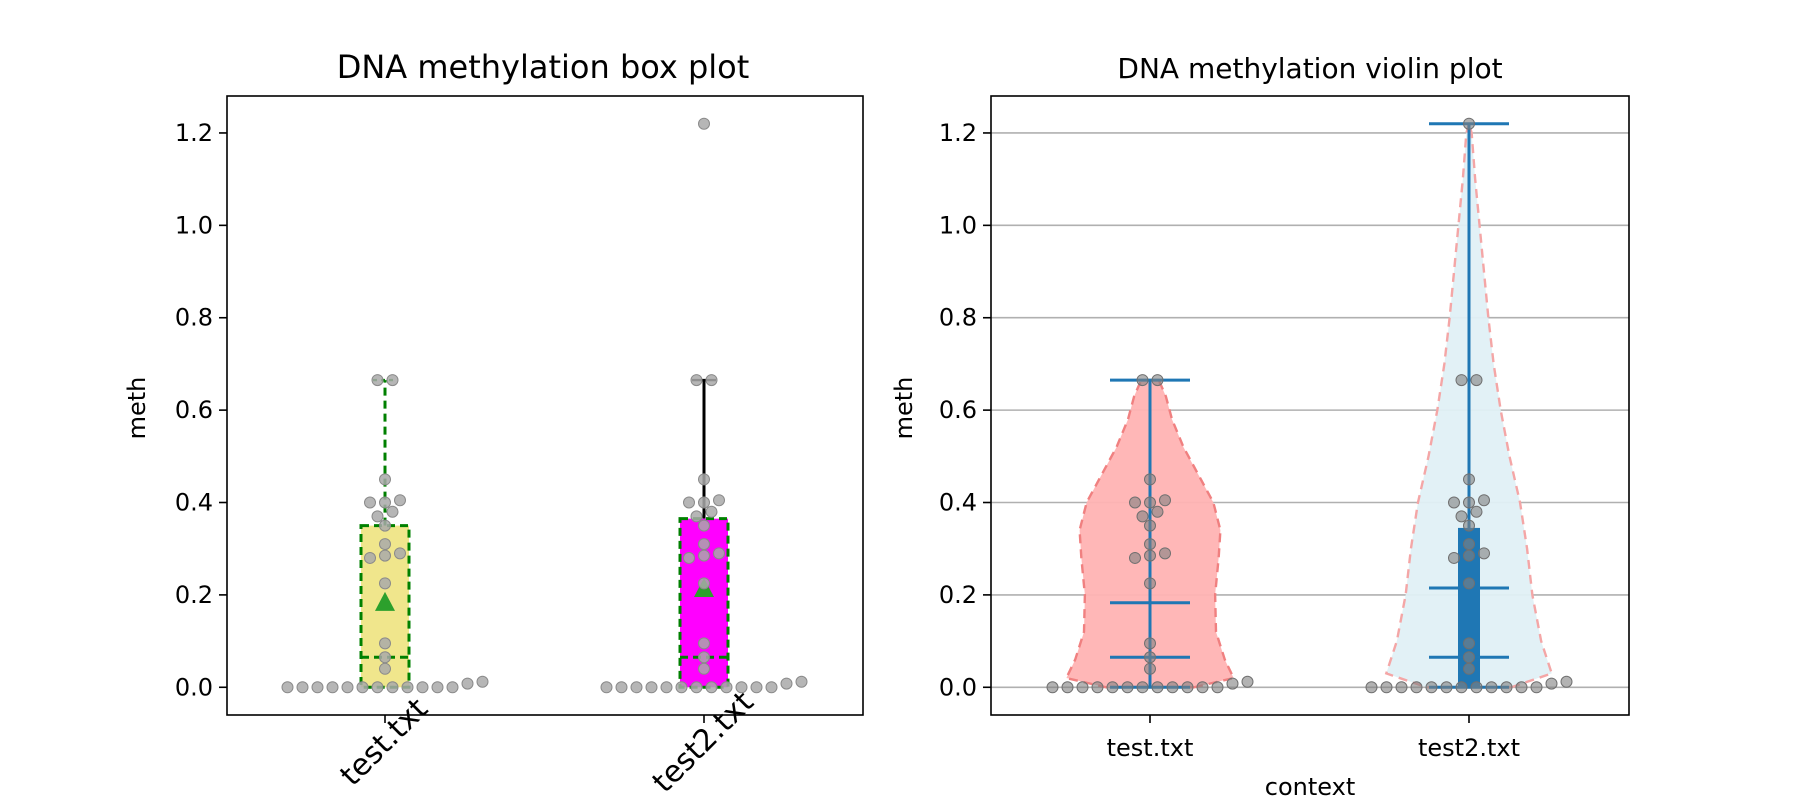  Describe the element at coordinates (385, 601) in the screenshot. I see `mean-marker` at that location.